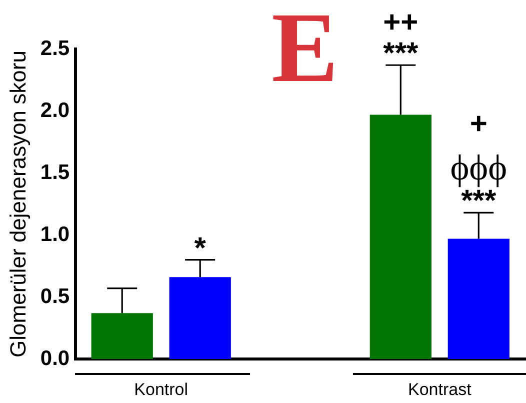 This screenshot has height=403, width=526. Describe the element at coordinates (304, 51) in the screenshot. I see `annotation: E` at that location.